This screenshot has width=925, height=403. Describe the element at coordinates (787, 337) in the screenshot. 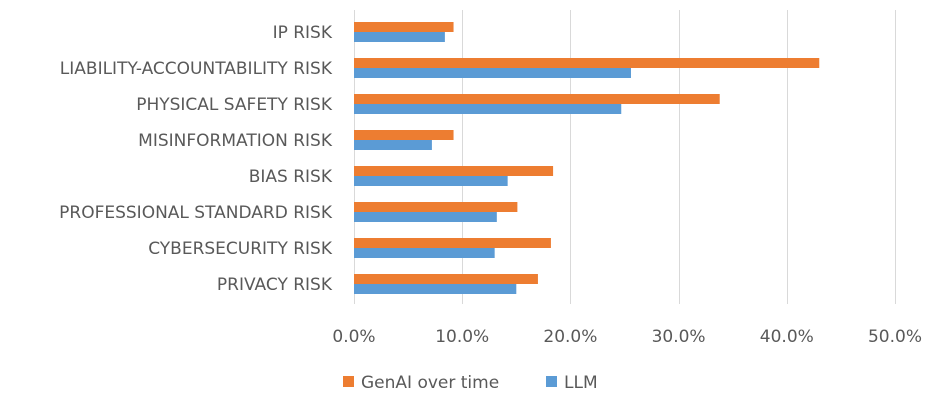

I see `x-tick-label-4: 40.0%` at that location.